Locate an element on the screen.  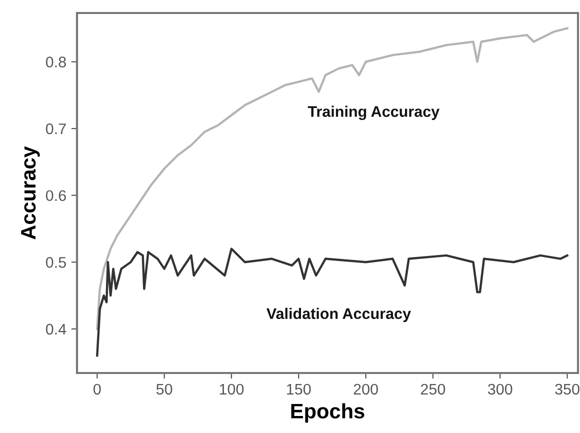
y-axis-title: Accuracy is located at coordinates (30, 193).